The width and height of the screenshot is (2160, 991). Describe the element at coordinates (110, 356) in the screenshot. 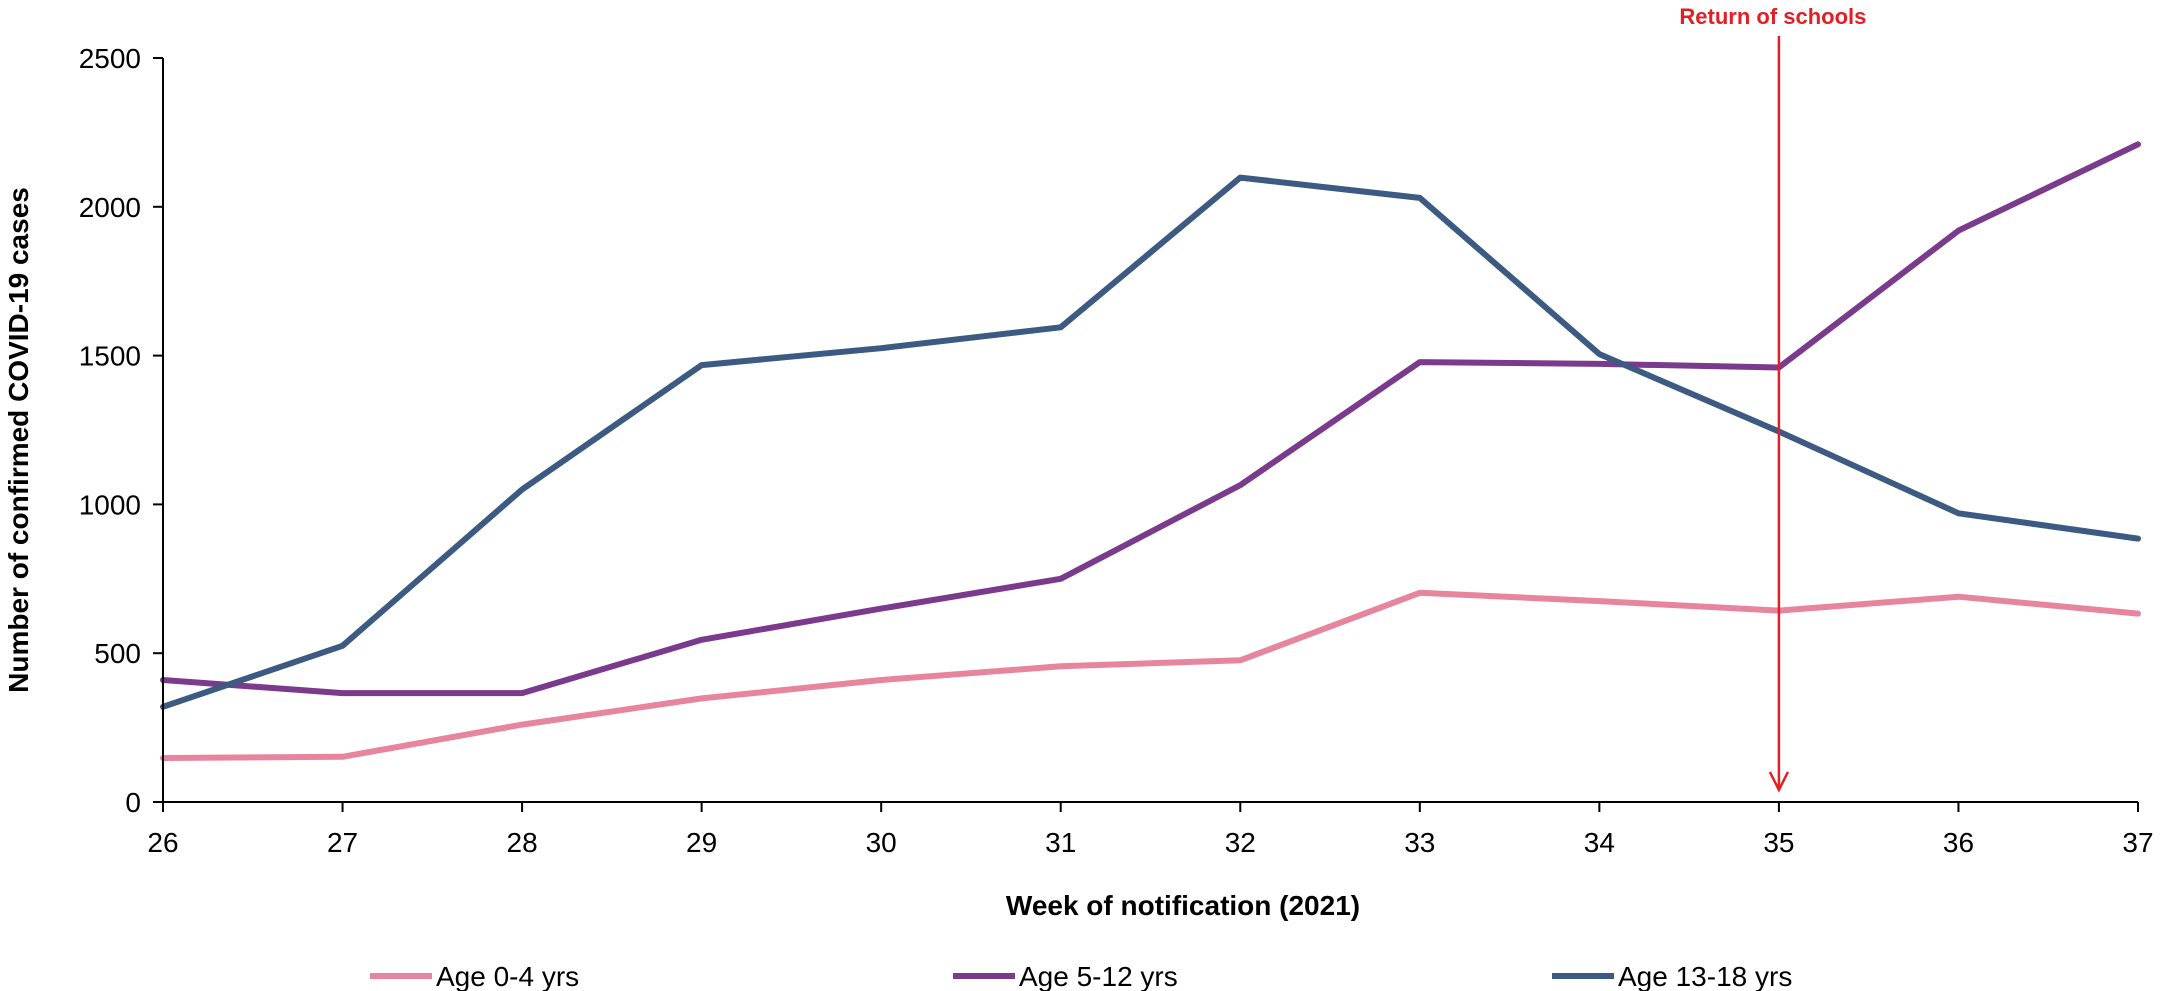

I see `y-tick-label: 1500` at that location.